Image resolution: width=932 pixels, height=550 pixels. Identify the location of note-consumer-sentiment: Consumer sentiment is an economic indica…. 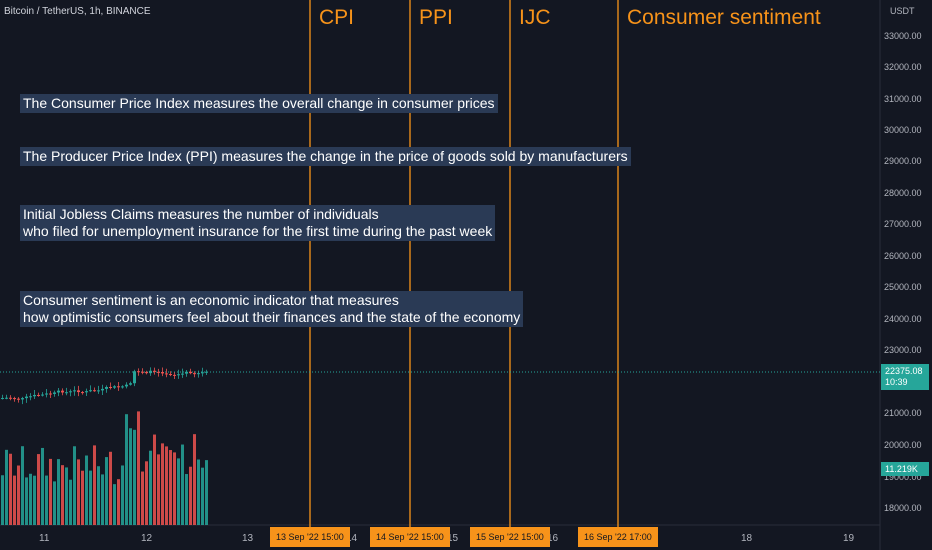
(272, 309).